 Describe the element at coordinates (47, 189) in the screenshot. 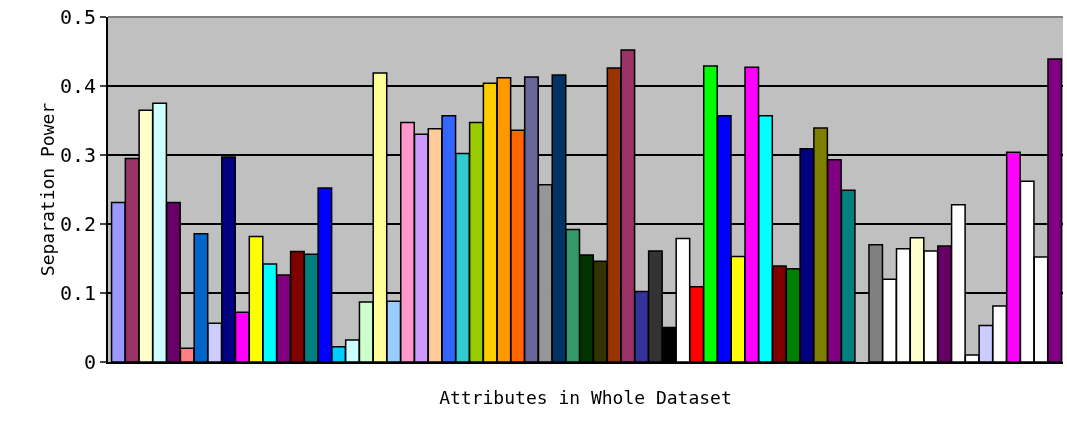

I see `y-axis-title: Separation Power` at that location.